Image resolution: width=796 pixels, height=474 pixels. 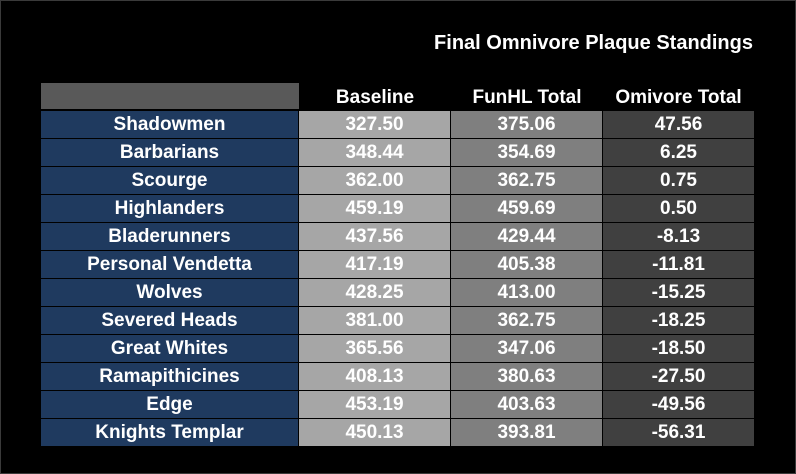 I want to click on team-cell: Ramapithicines, so click(x=170, y=377).